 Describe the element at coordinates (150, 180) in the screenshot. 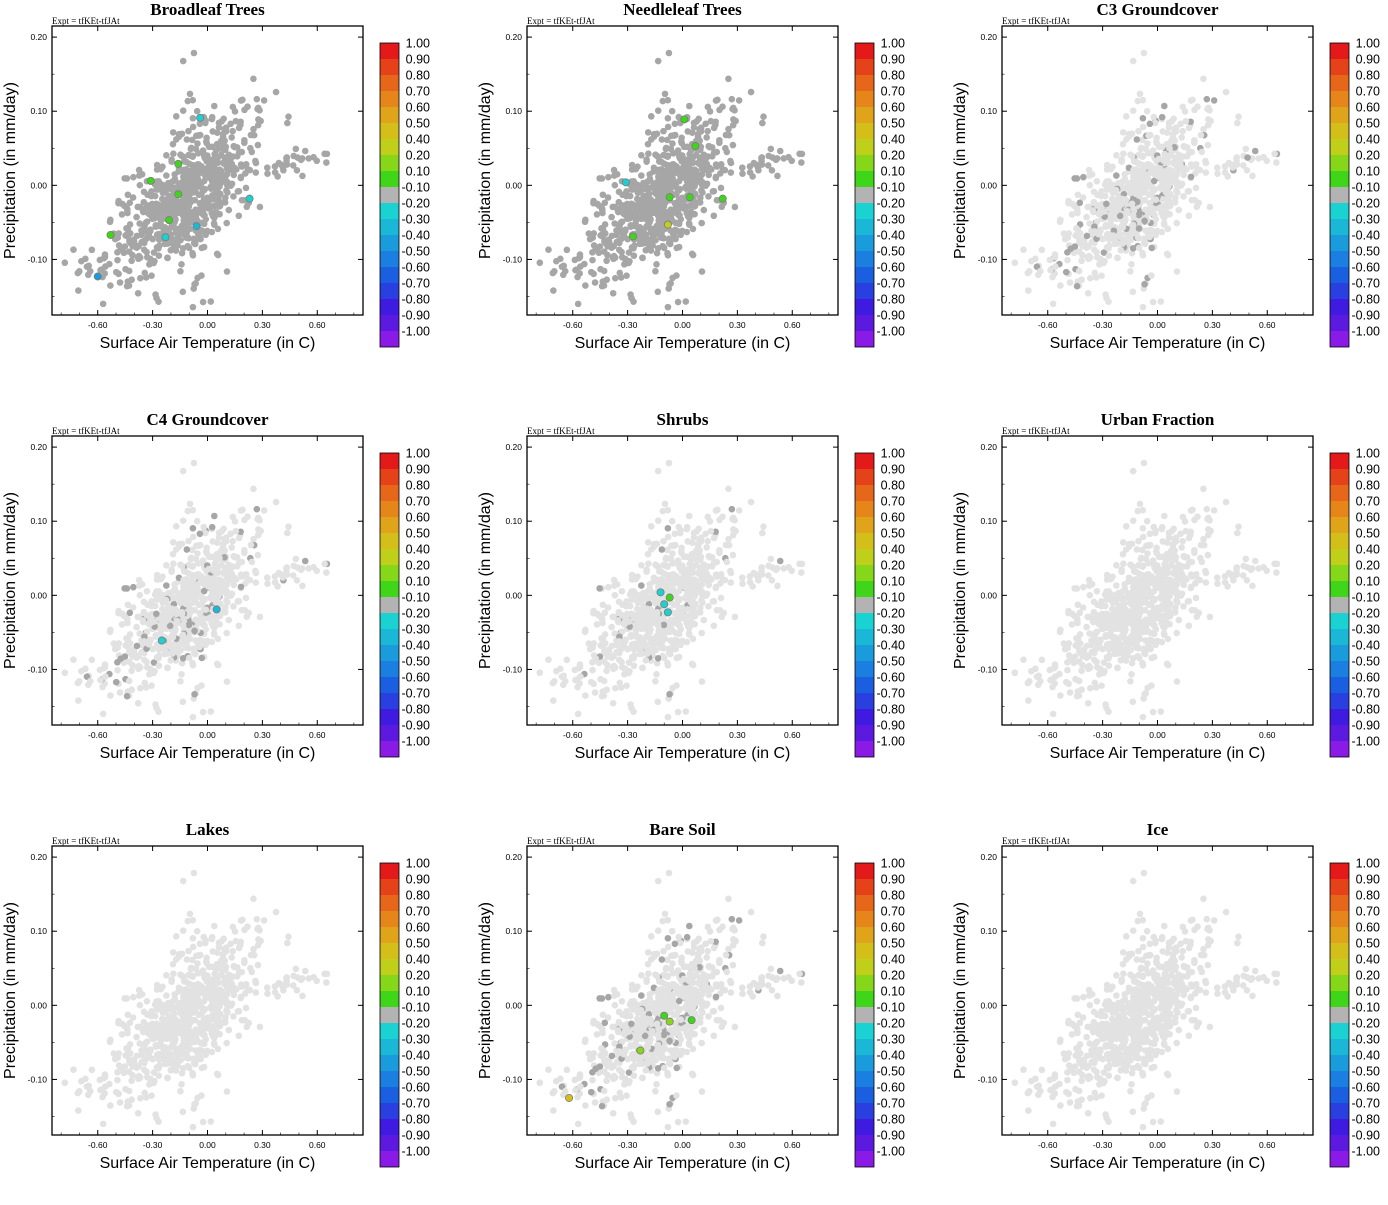

I see `highlight-point` at that location.